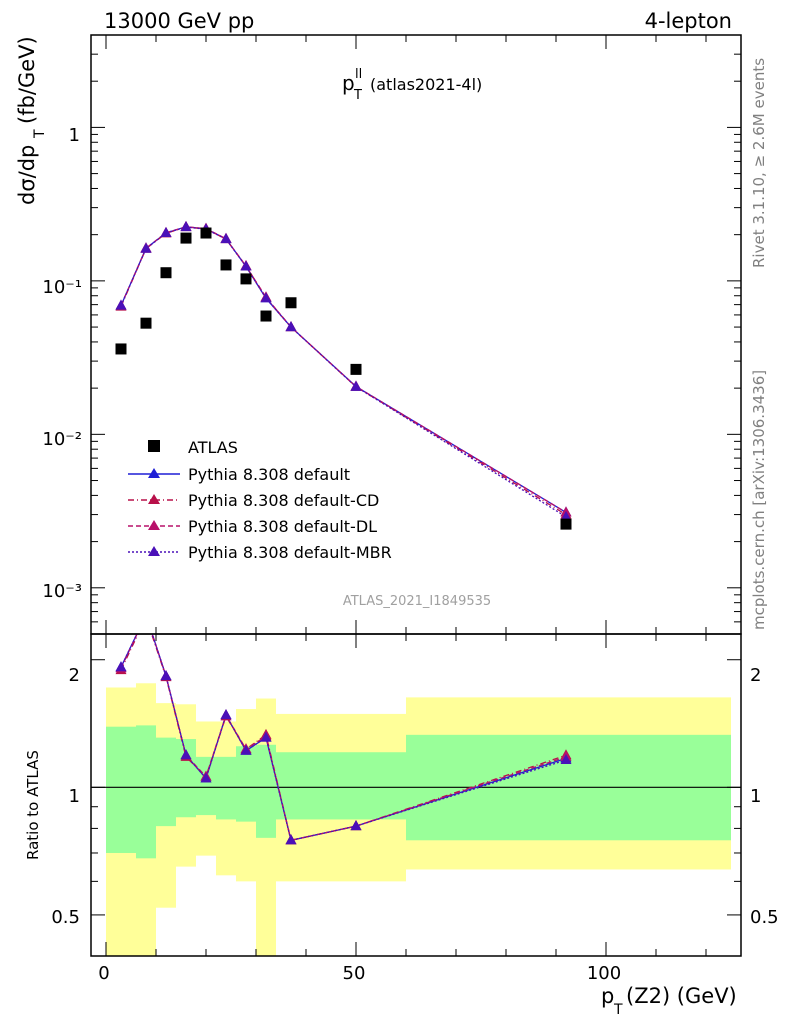 The image size is (786, 1024). What do you see at coordinates (607, 996) in the screenshot?
I see `xlabel-main: p` at bounding box center [607, 996].